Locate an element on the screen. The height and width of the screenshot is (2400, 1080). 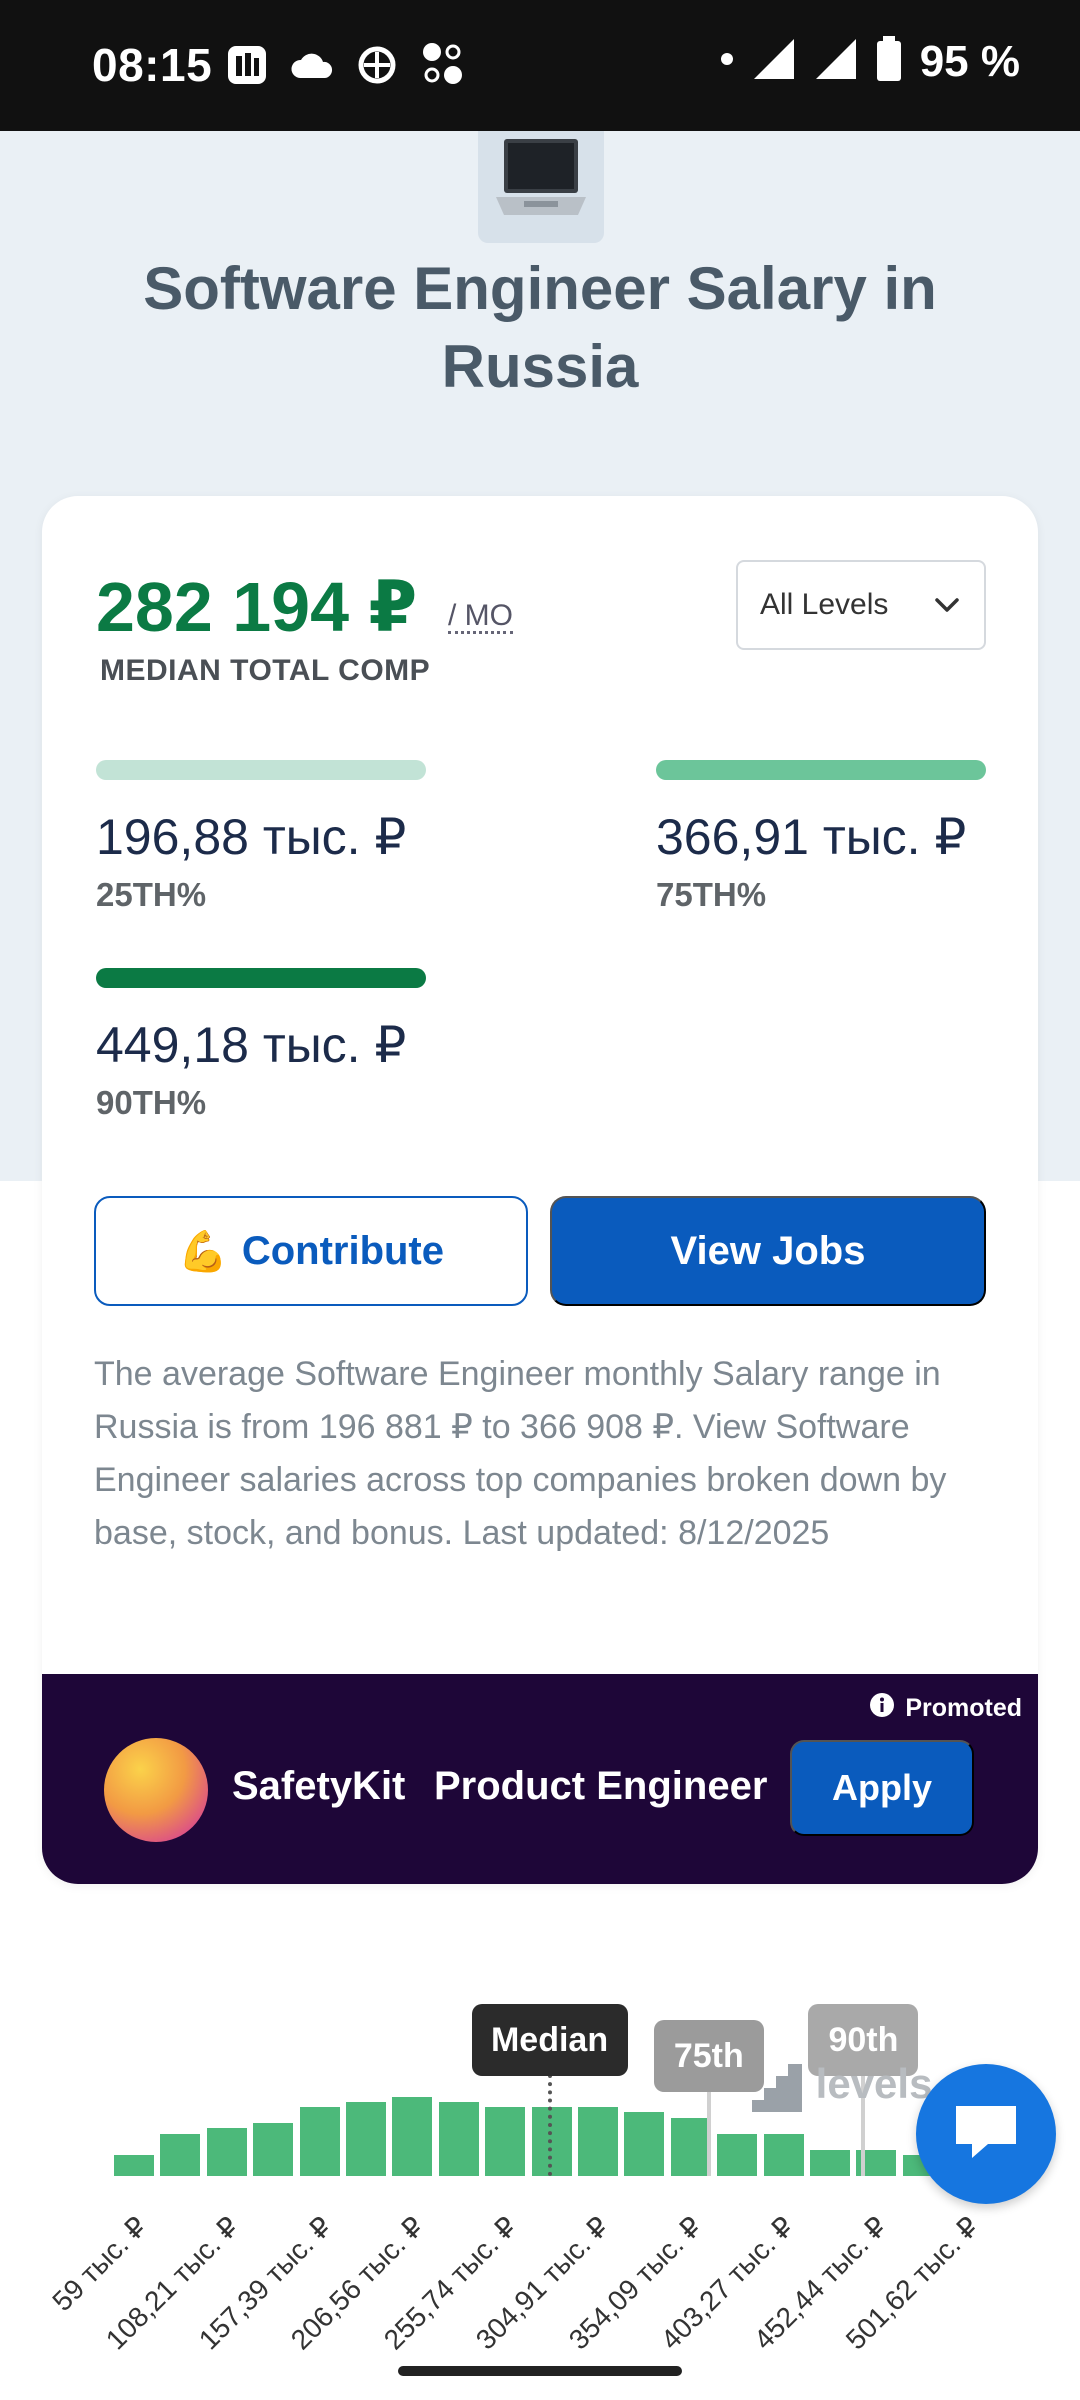
p75-value: 366,91 тыс. ₽ is located at coordinates (811, 837).